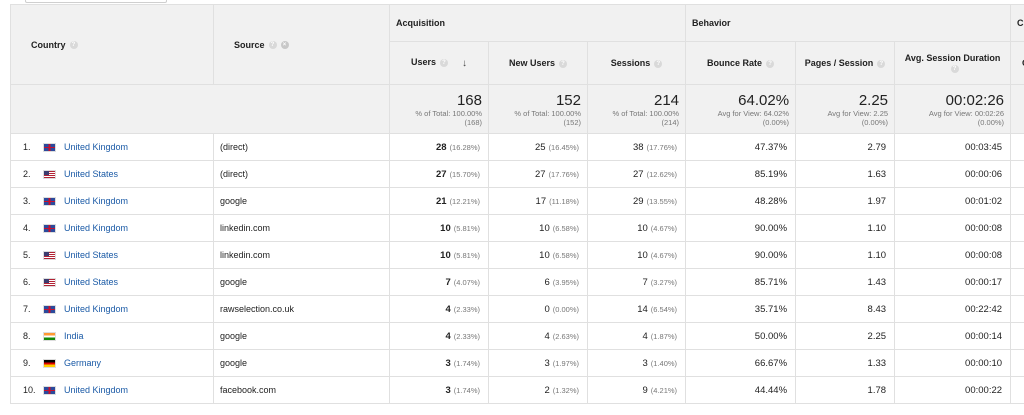 This screenshot has height=415, width=1024. I want to click on column-header-pages-session: Pages / Session?, so click(845, 63).